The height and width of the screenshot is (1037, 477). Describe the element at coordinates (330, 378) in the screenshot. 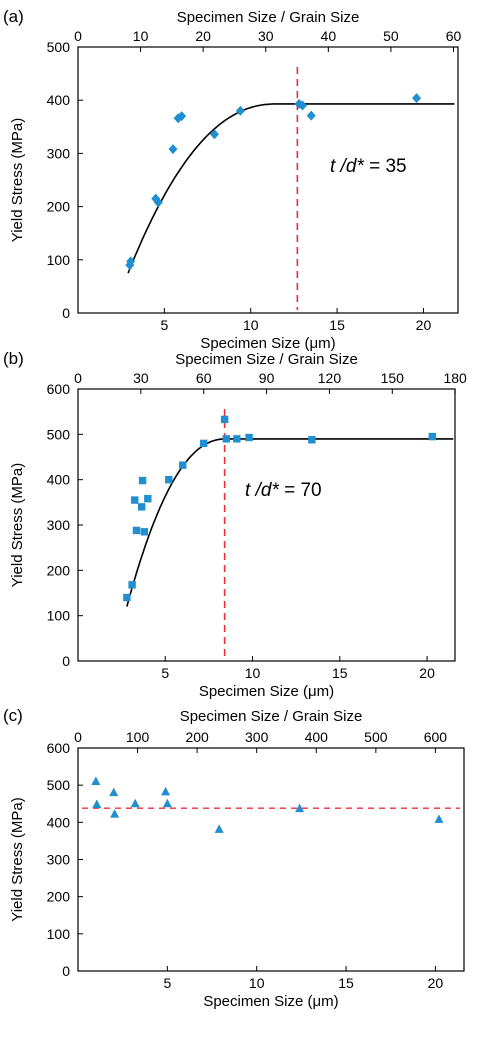

I see `x2-tick-label: 120` at that location.